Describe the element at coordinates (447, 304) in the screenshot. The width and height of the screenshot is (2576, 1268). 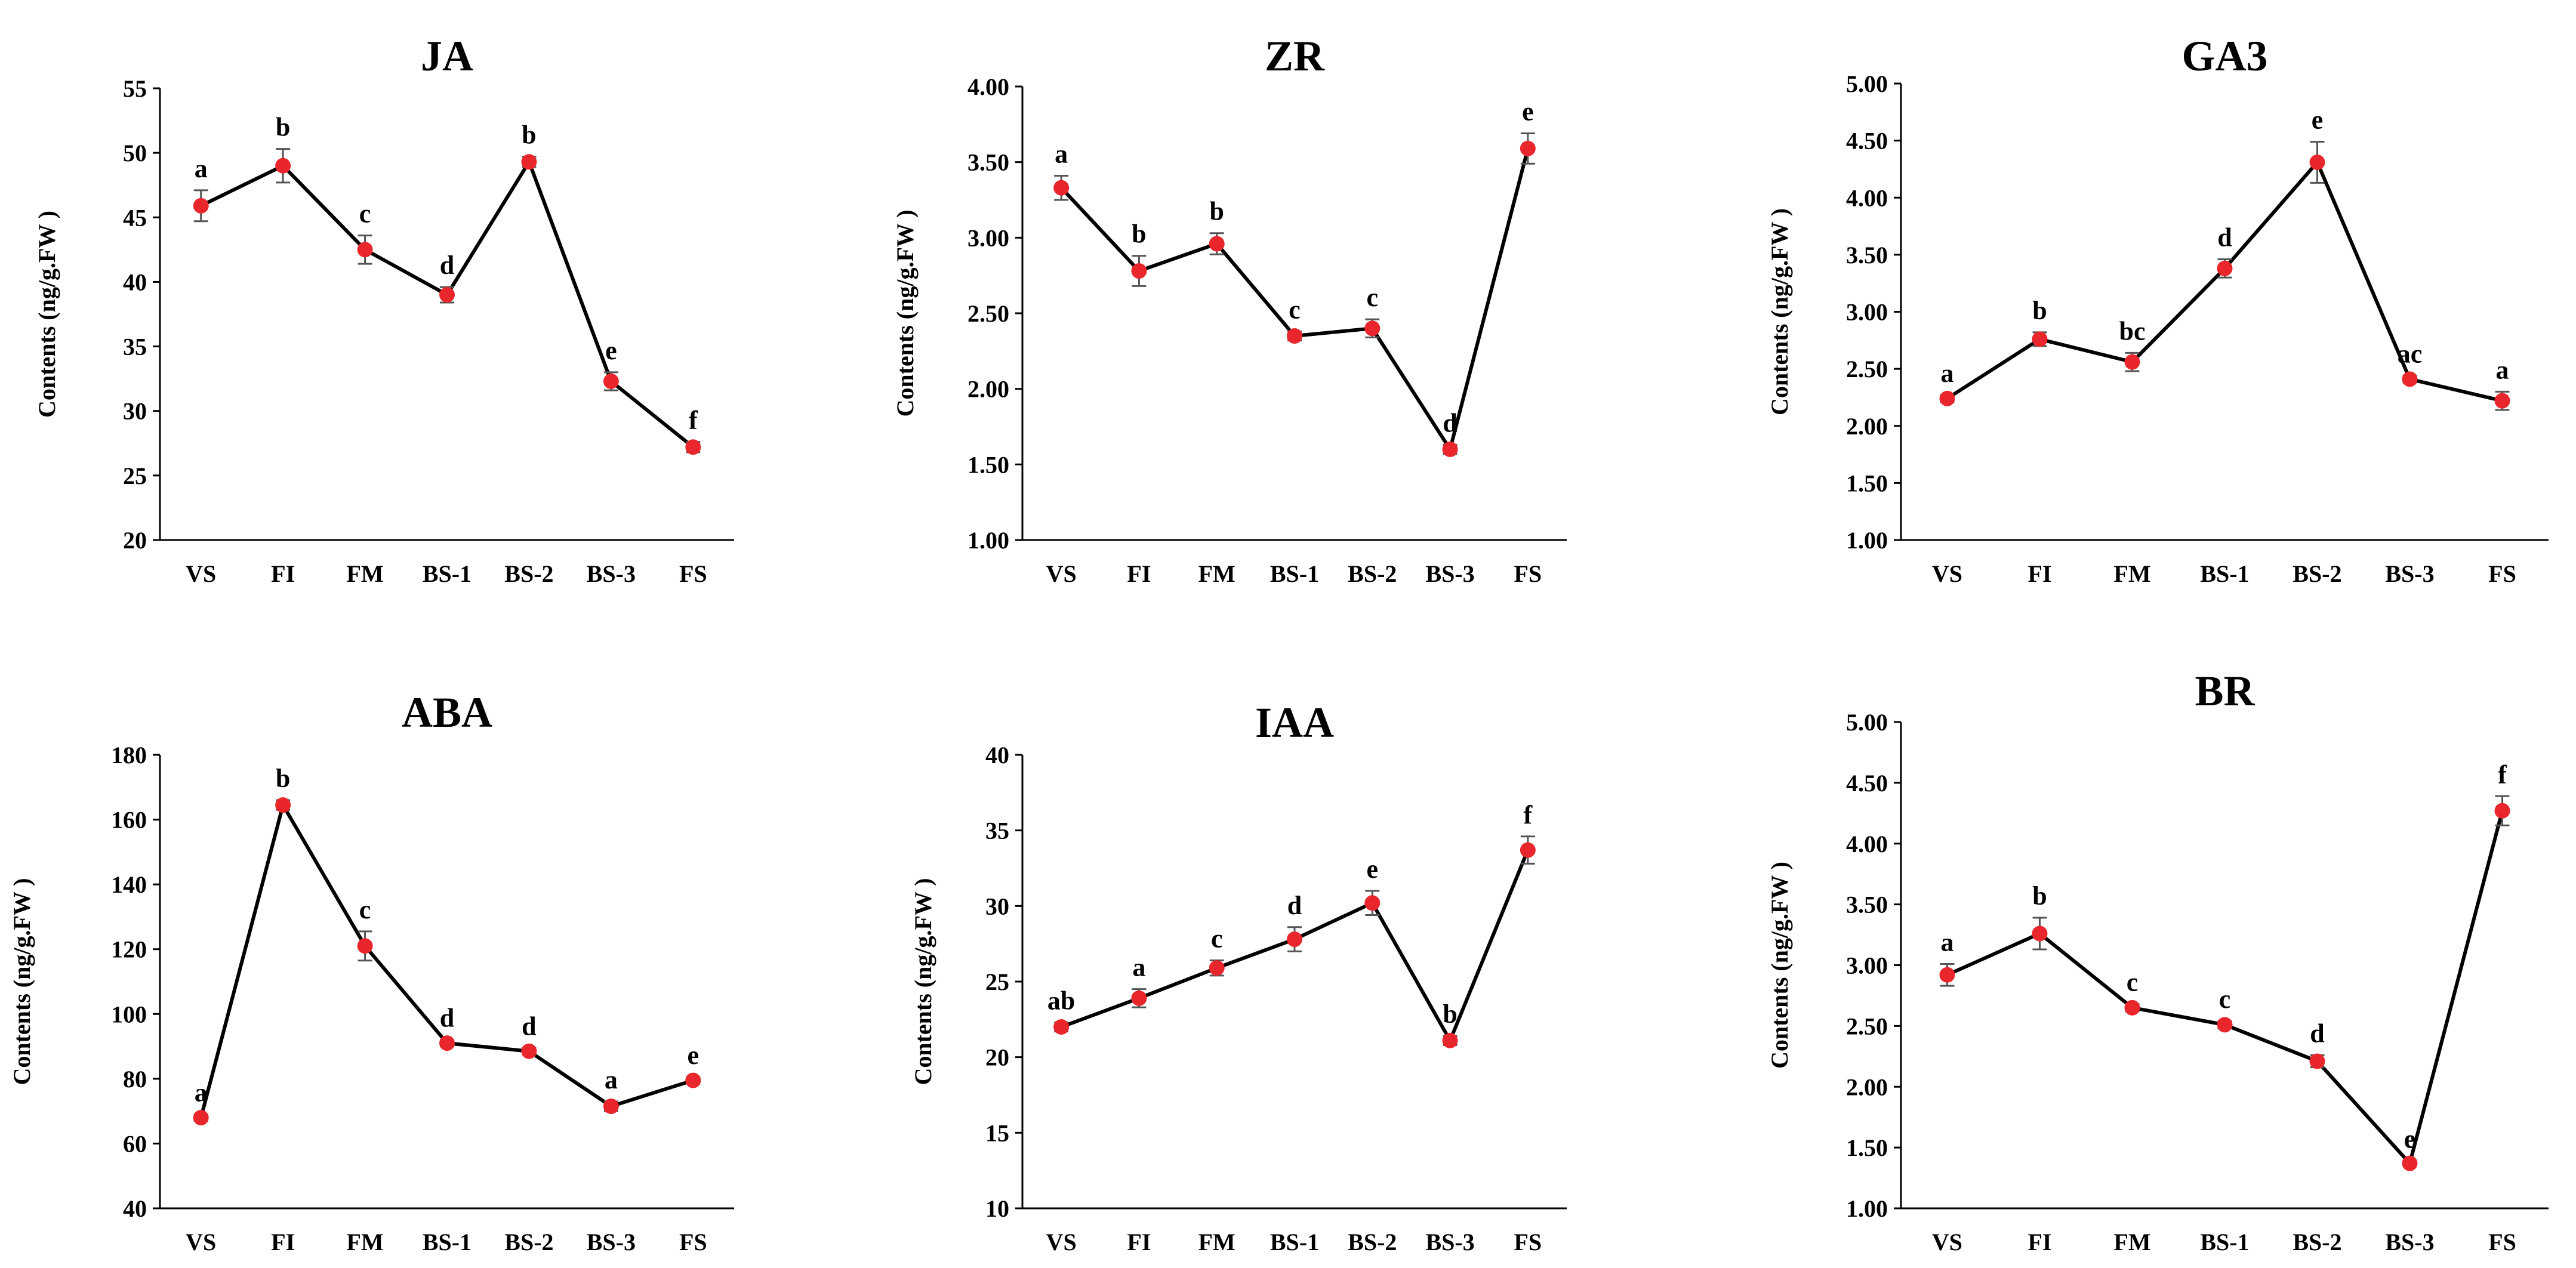
I see `series-line` at that location.